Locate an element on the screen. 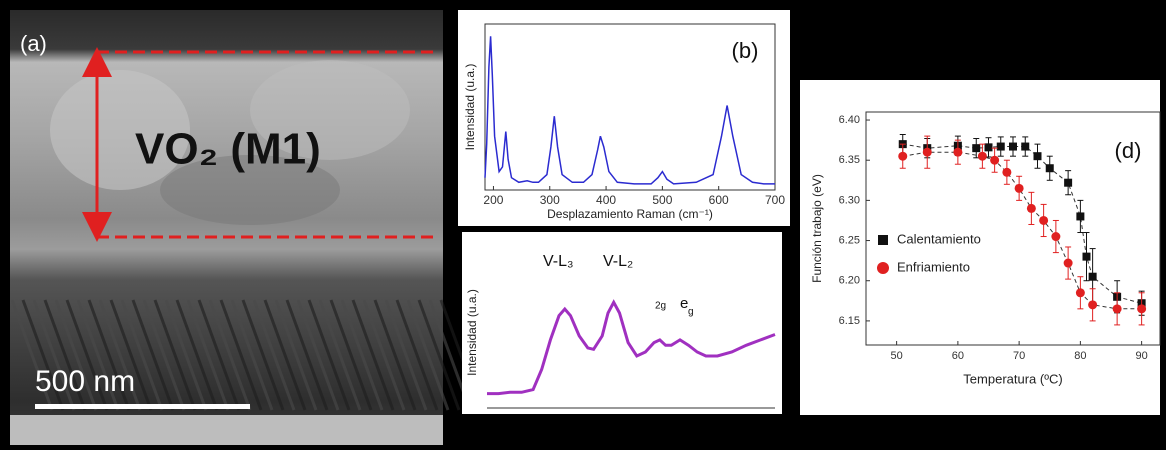  legend-label: Enfriamiento is located at coordinates (933, 266).